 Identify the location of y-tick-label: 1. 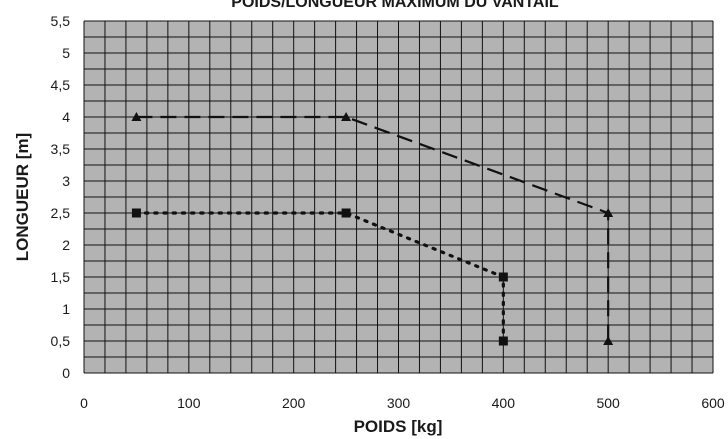
(66, 309).